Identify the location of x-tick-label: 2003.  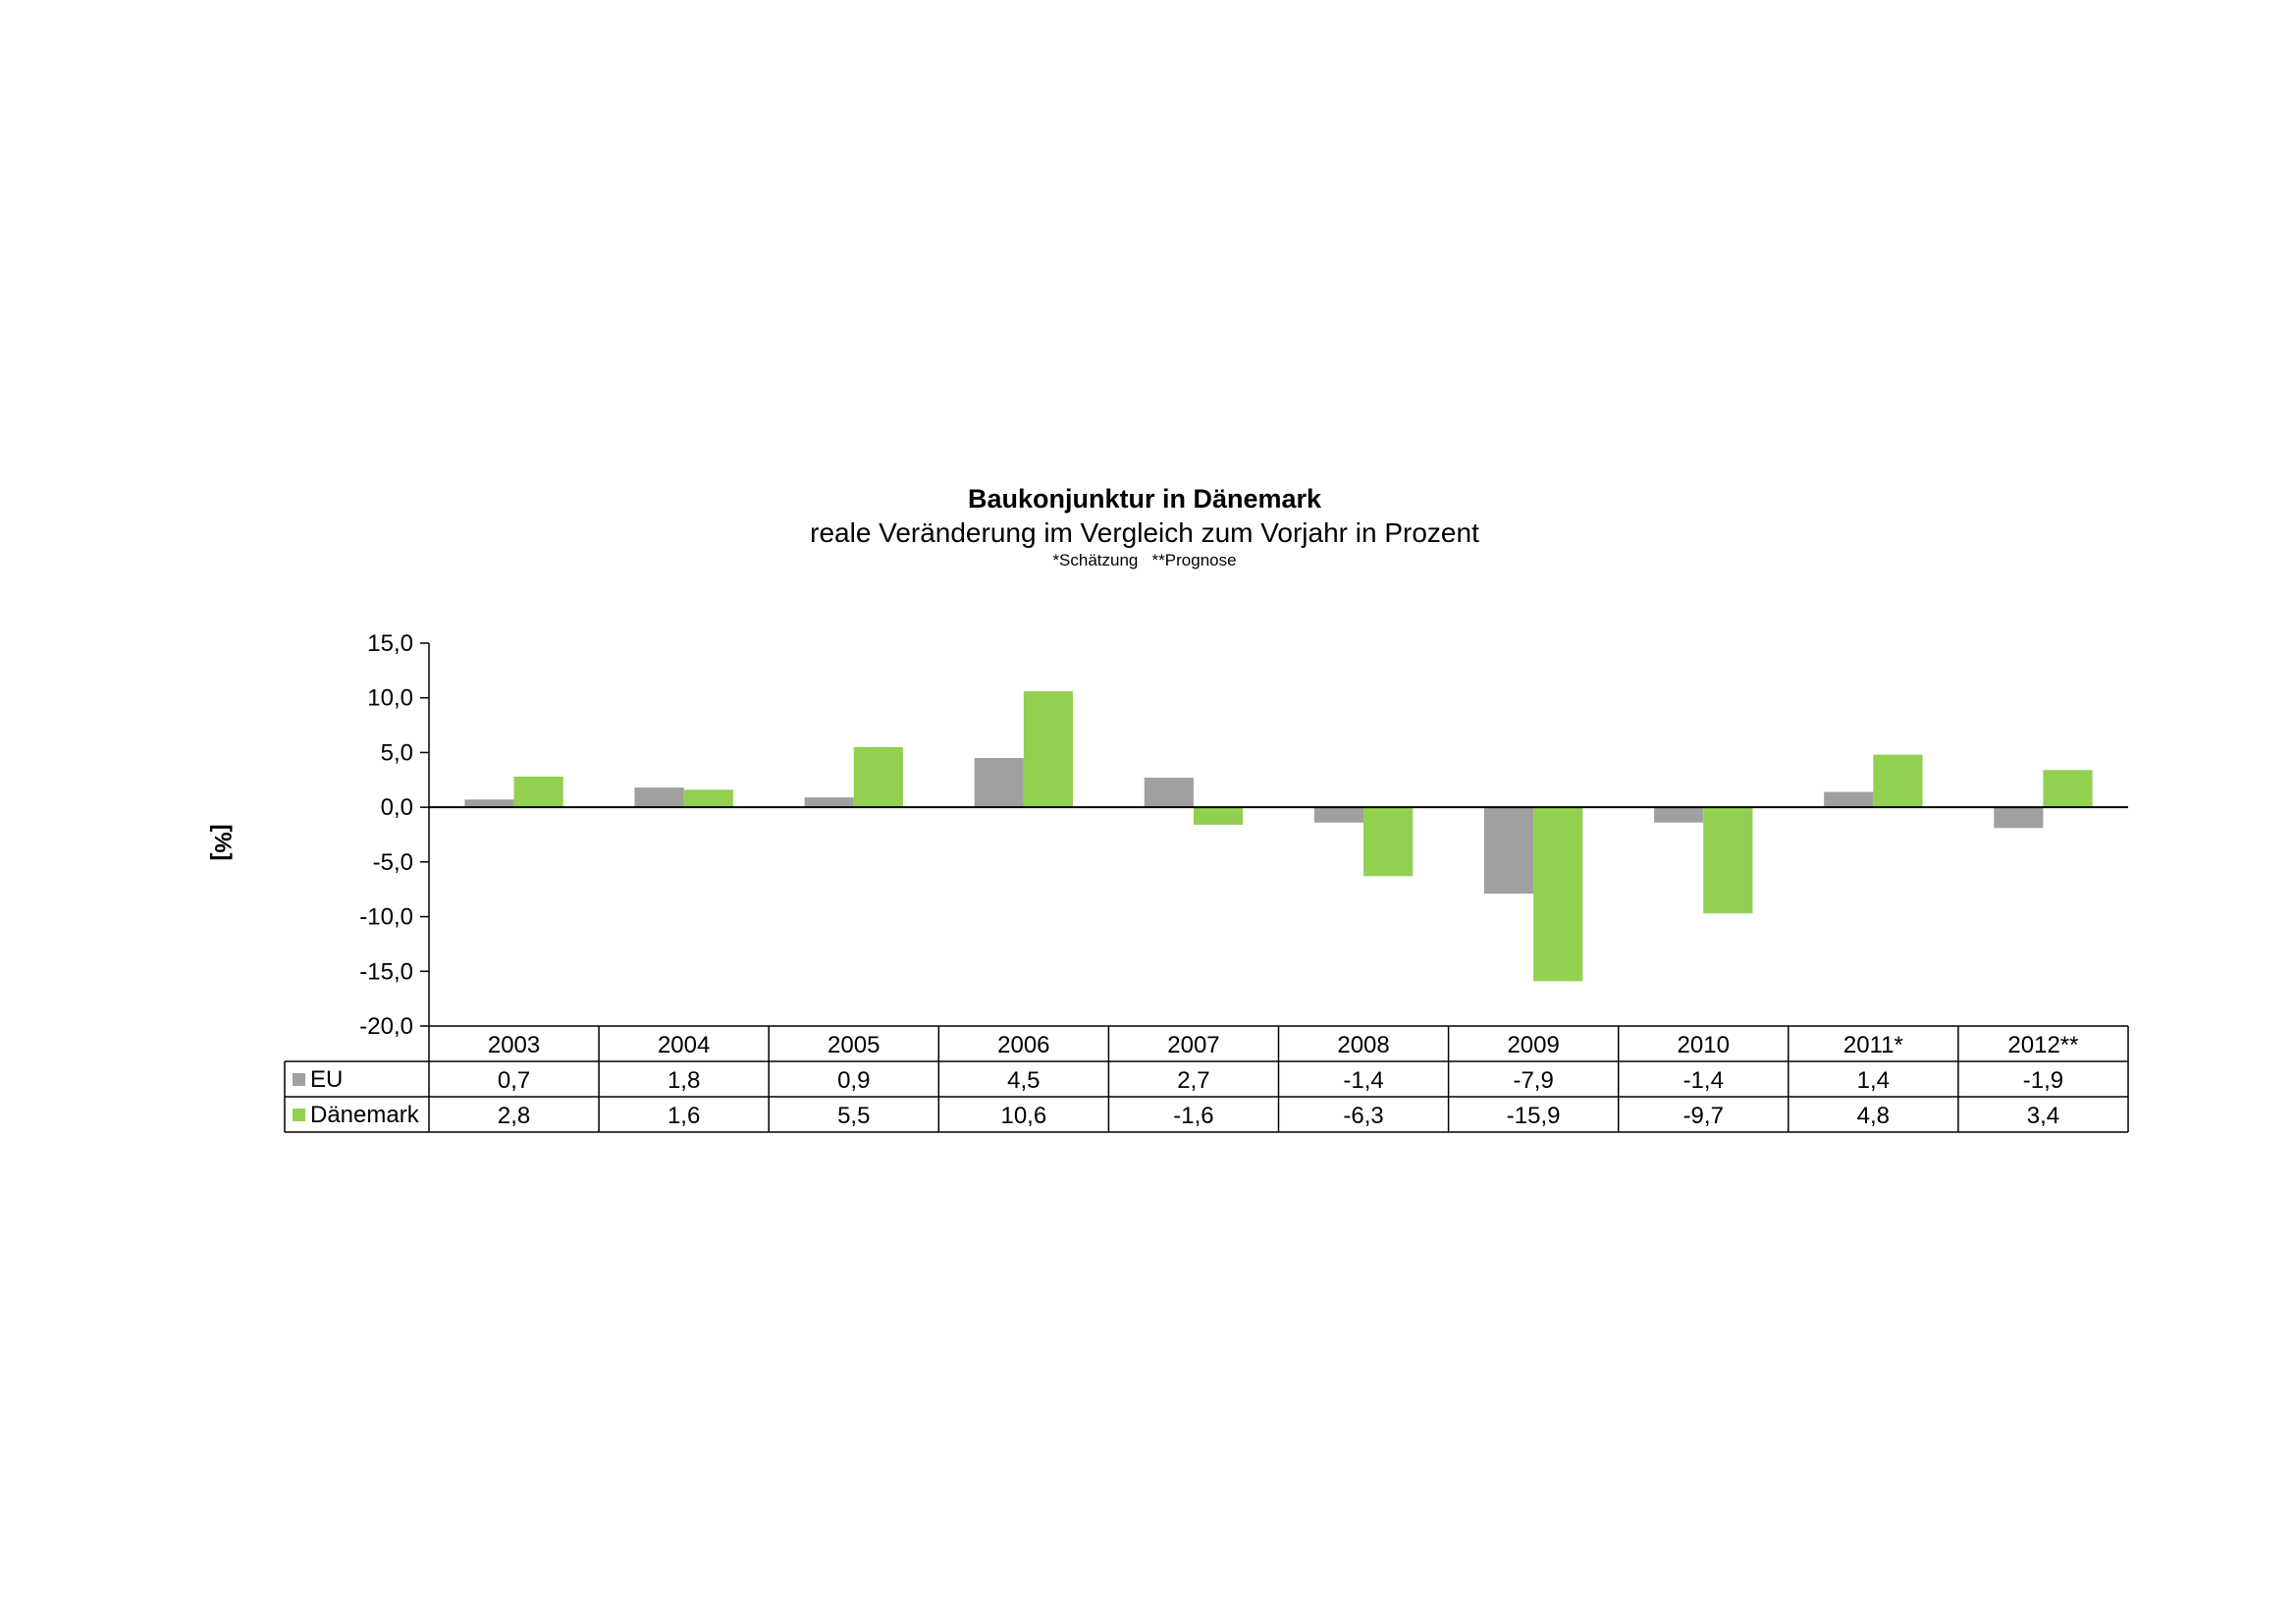
(514, 1045).